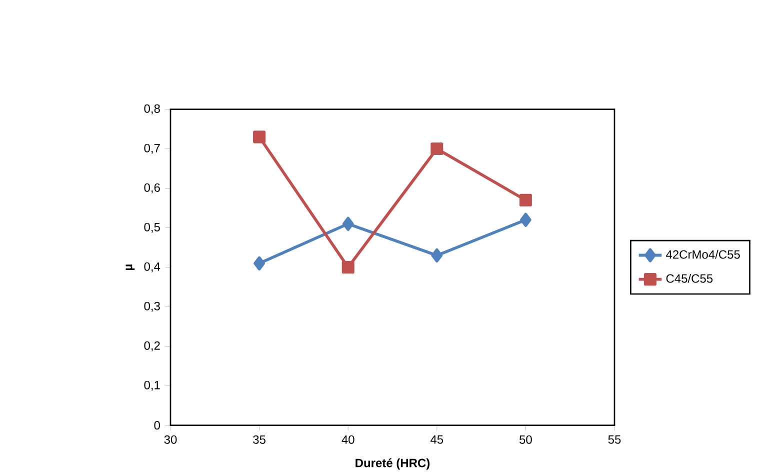  I want to click on y-tick-label: 0,8, so click(152, 109).